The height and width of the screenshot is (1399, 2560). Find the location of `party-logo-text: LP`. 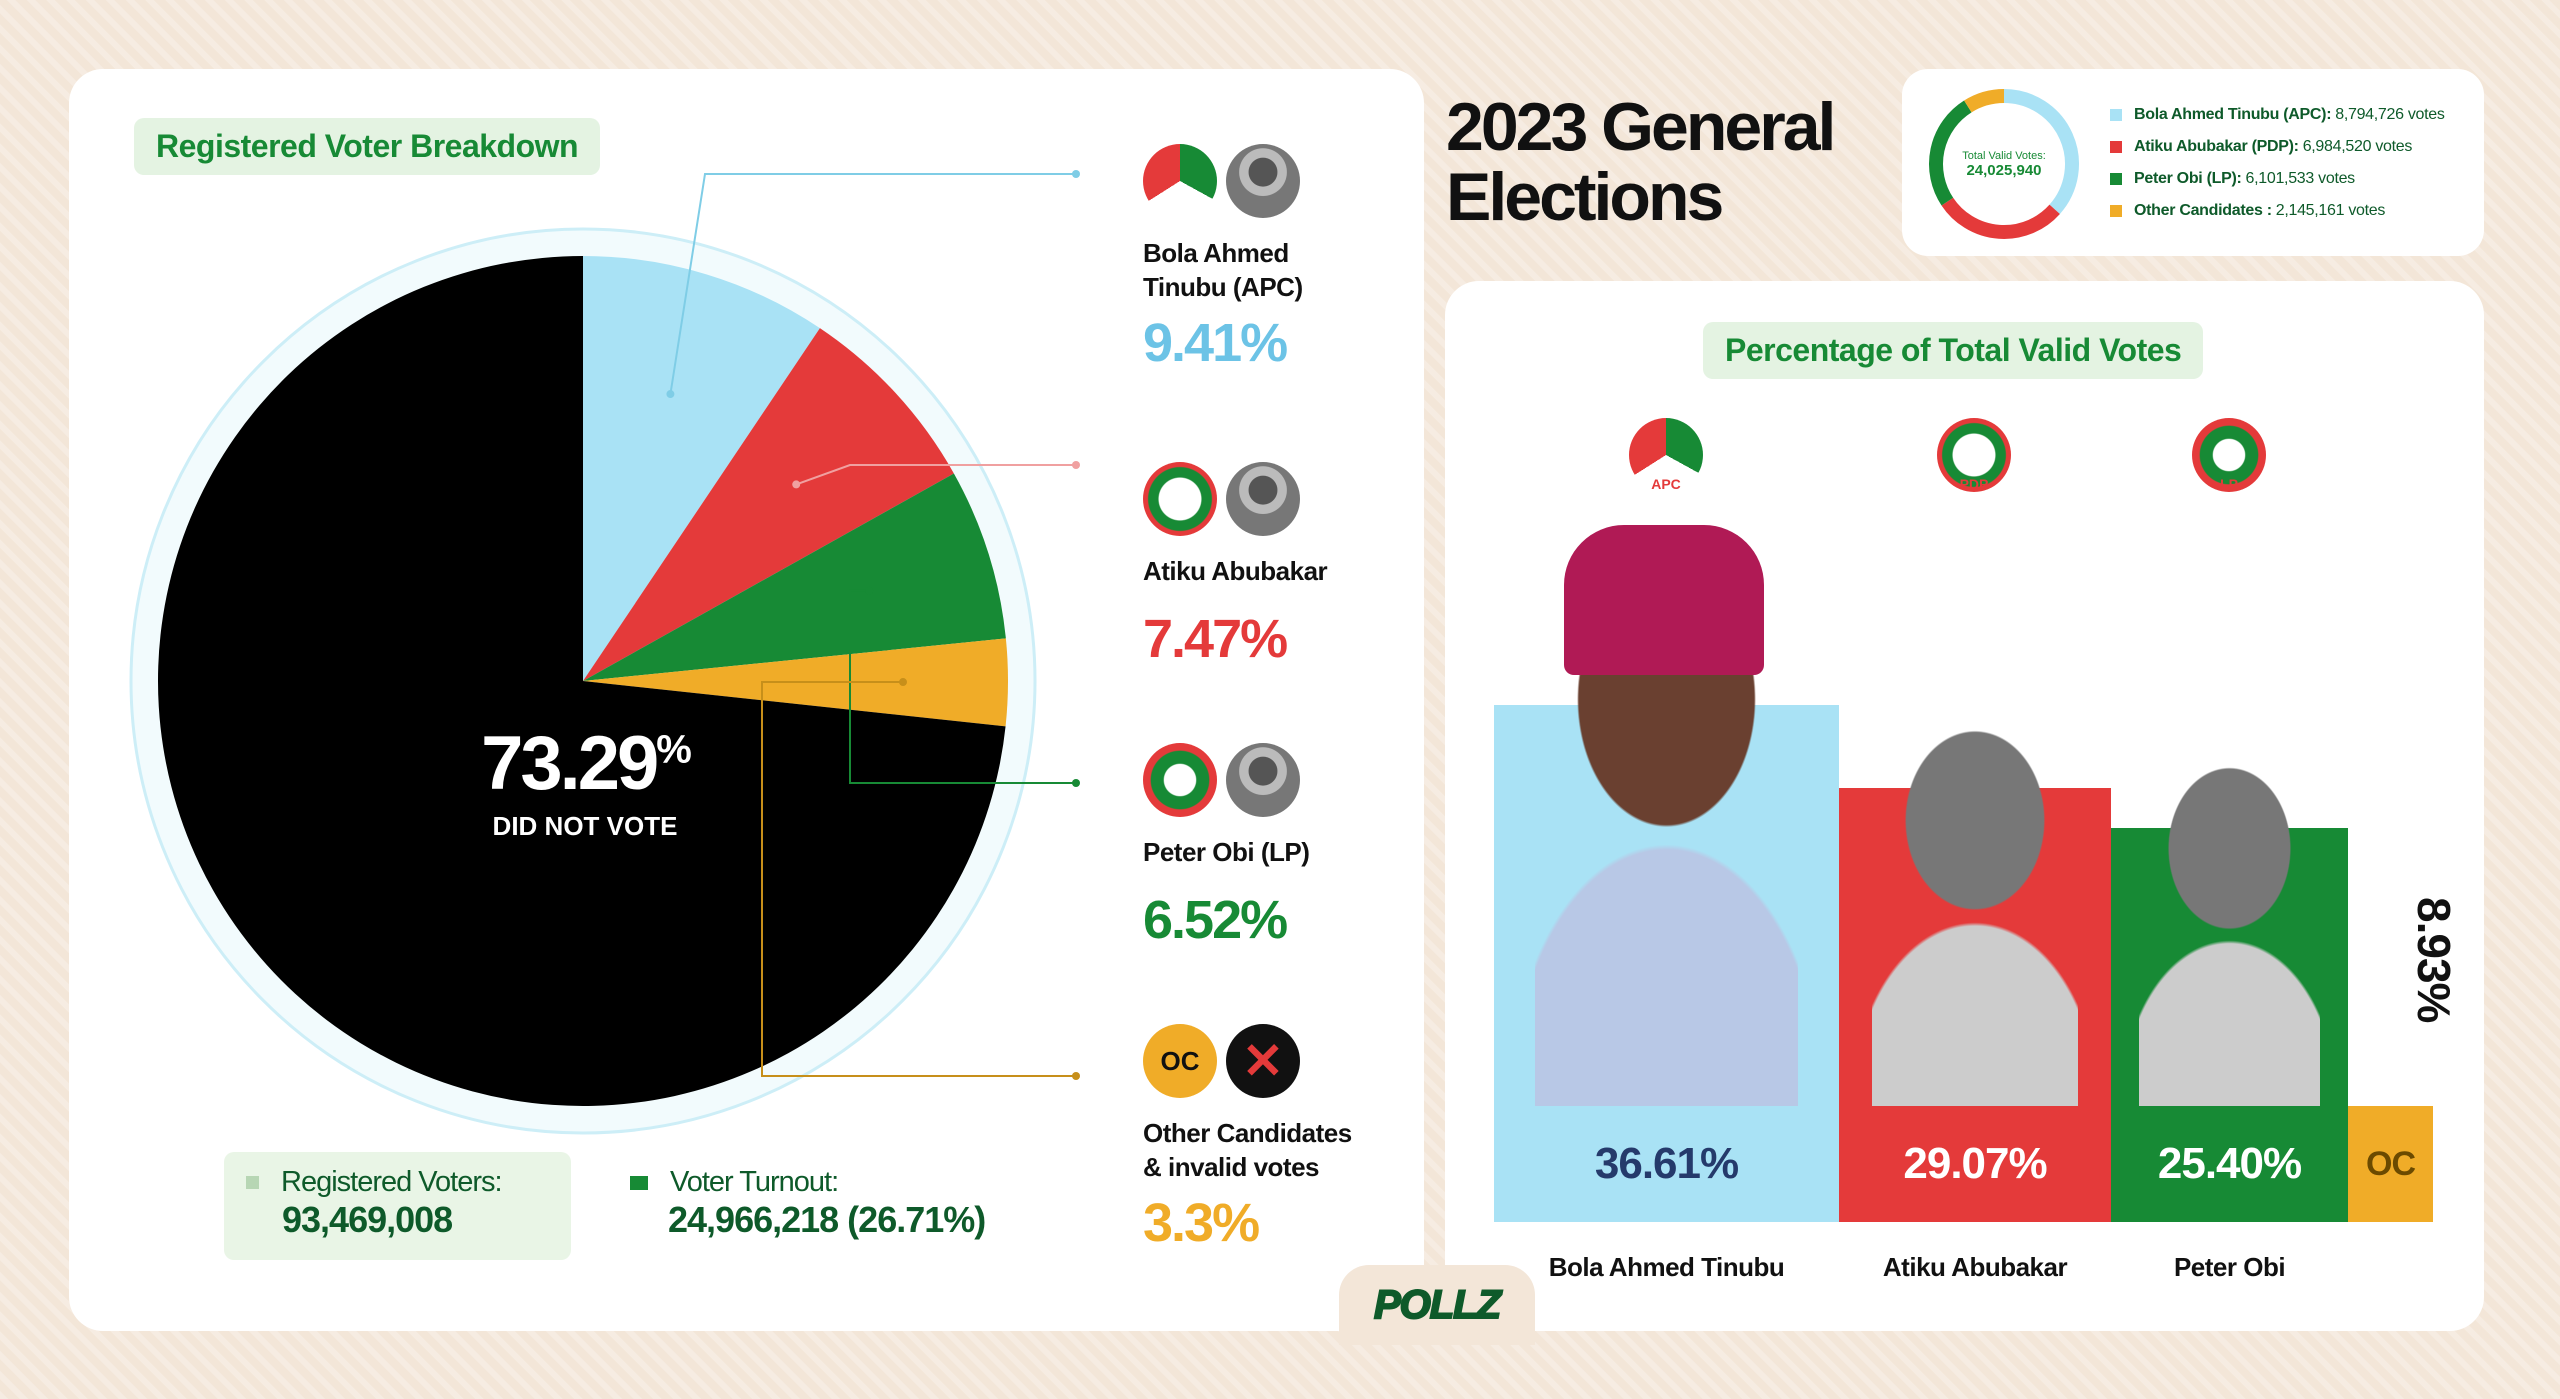

party-logo-text: LP is located at coordinates (2229, 484).